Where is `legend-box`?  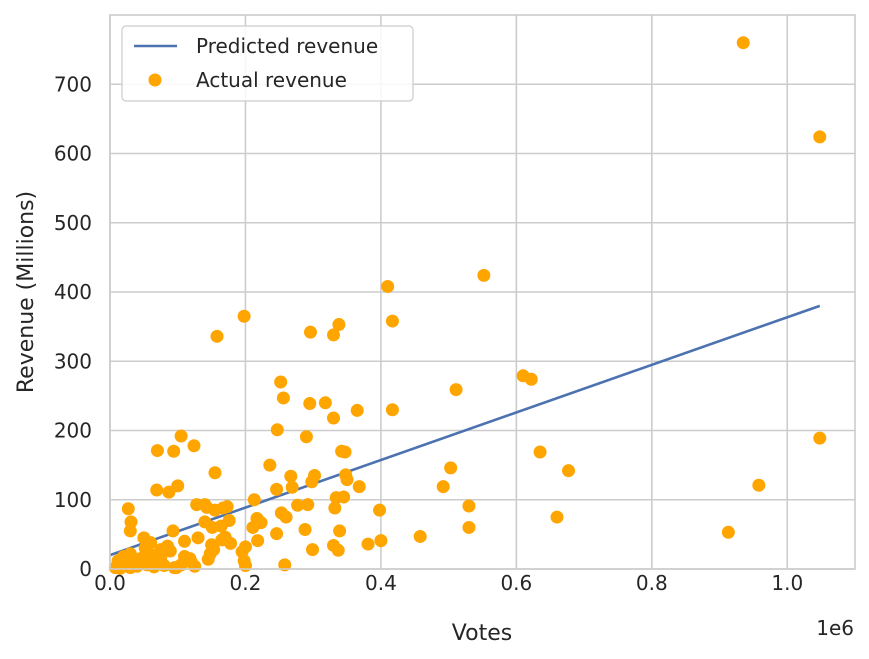 legend-box is located at coordinates (267, 63).